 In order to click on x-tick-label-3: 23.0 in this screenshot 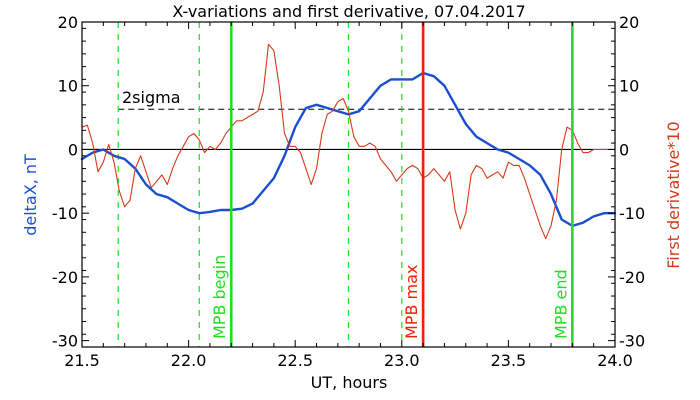, I will do `click(402, 360)`.